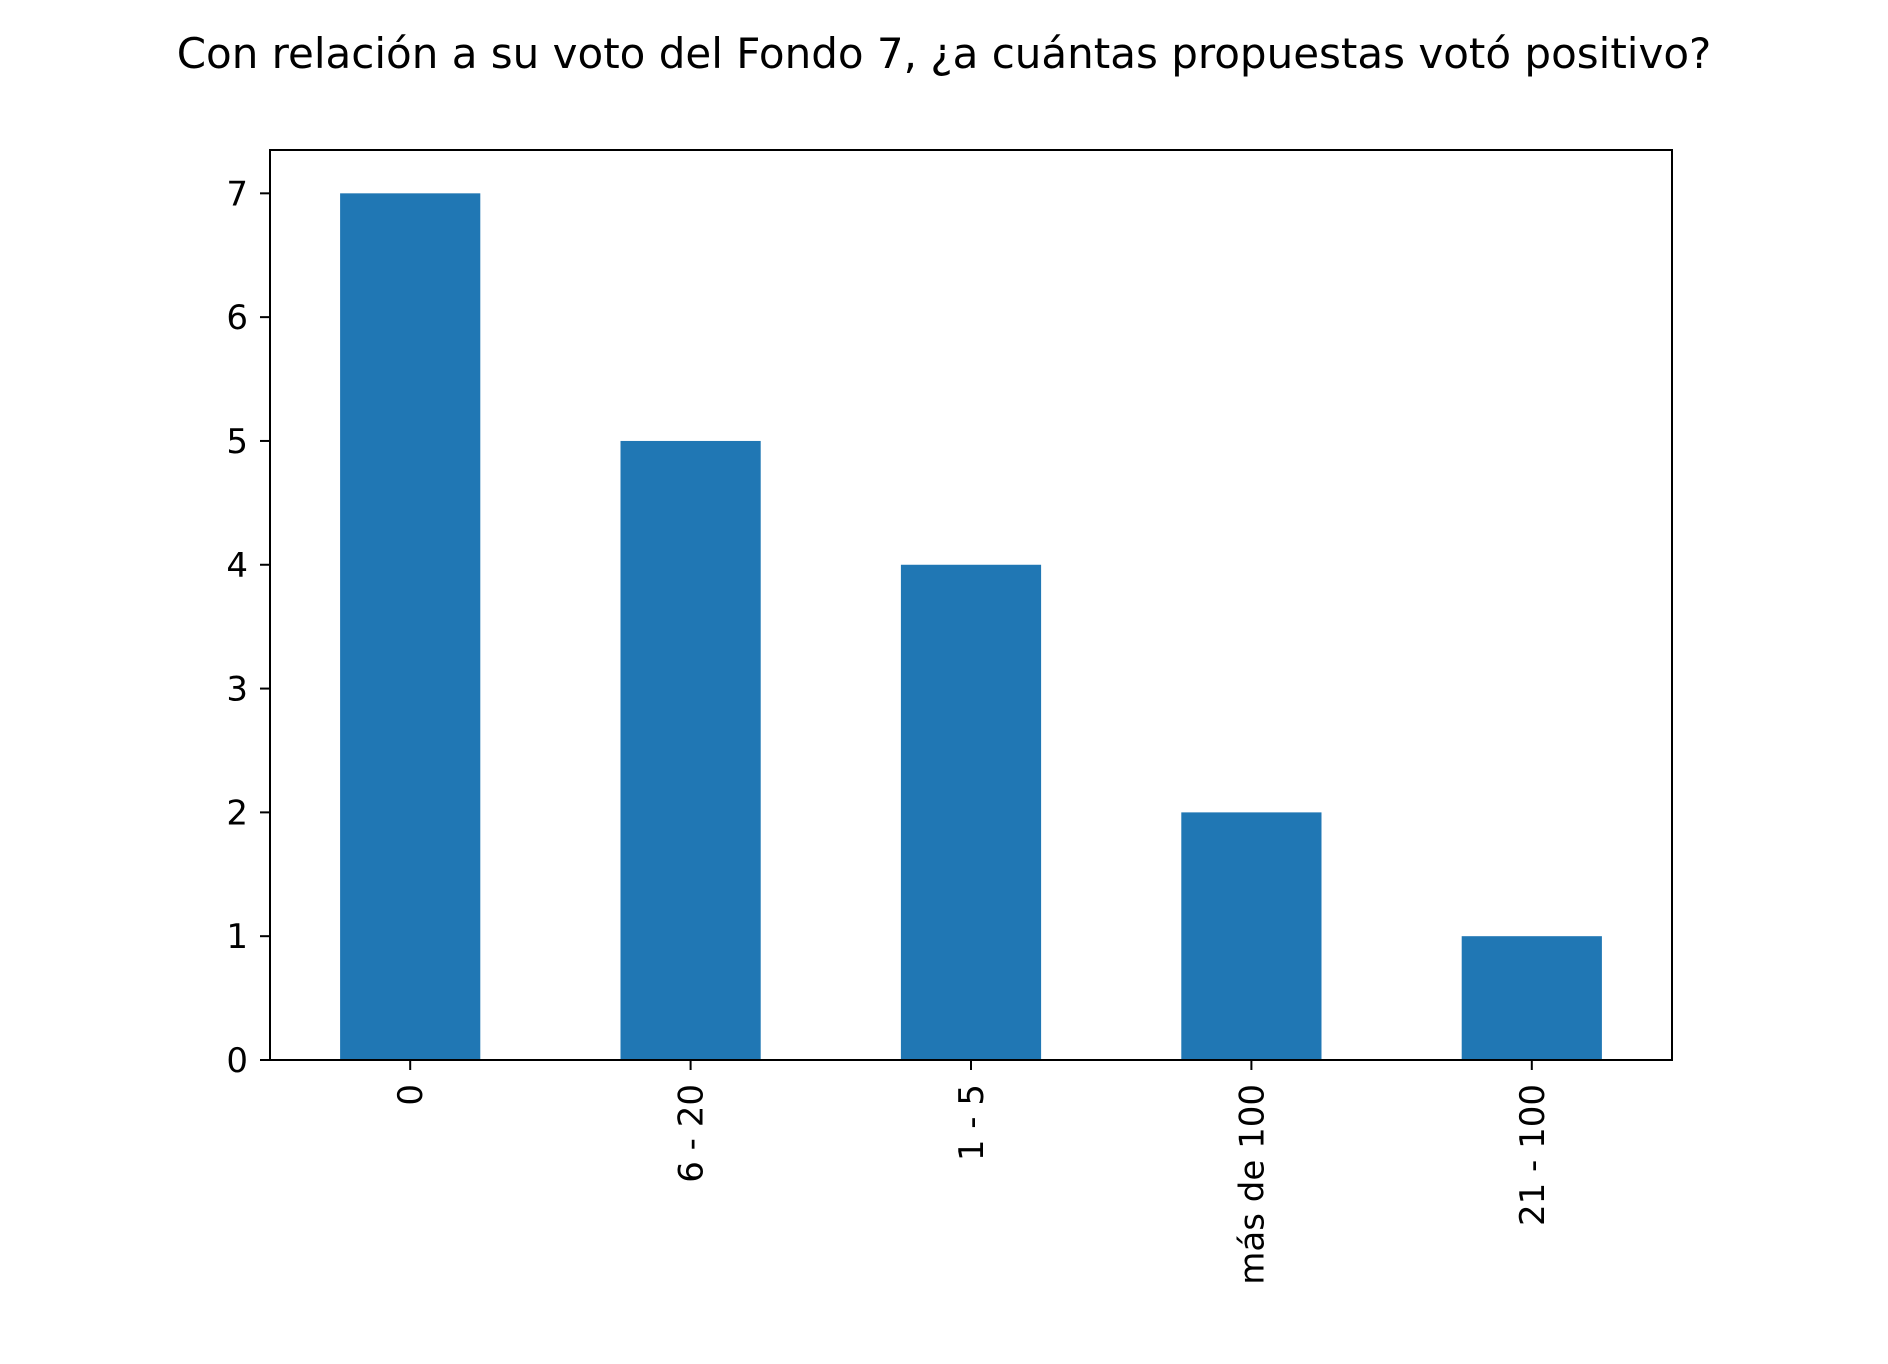  What do you see at coordinates (237, 1061) in the screenshot?
I see `y-tick-label: 0` at bounding box center [237, 1061].